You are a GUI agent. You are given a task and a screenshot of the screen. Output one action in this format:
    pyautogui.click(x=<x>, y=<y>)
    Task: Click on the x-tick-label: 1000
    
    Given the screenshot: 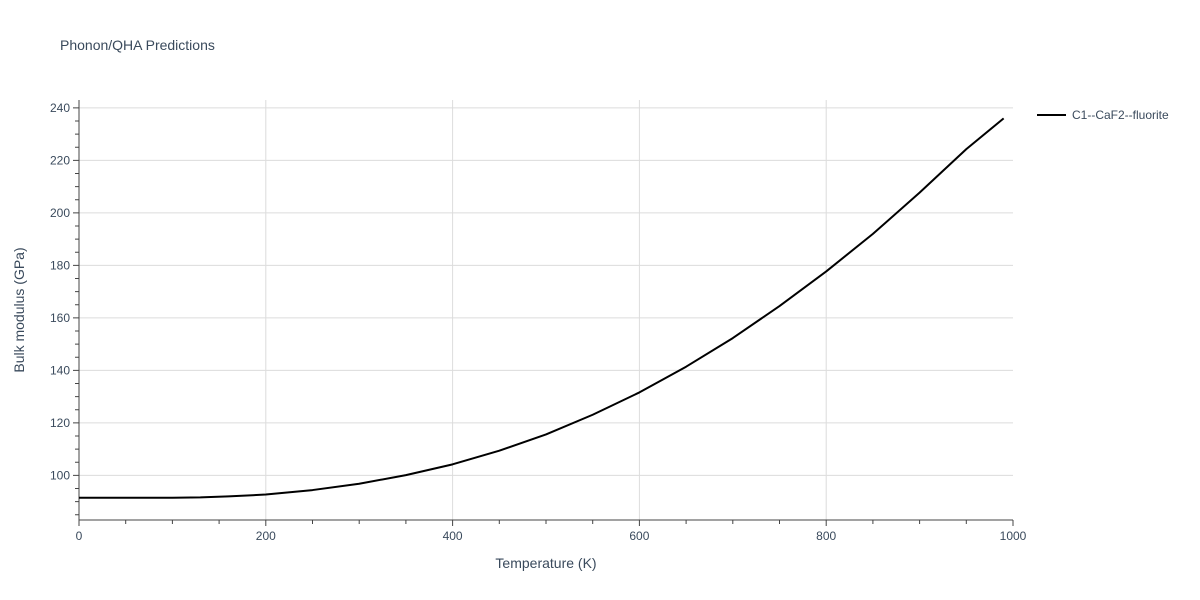 What is the action you would take?
    pyautogui.click(x=1013, y=536)
    